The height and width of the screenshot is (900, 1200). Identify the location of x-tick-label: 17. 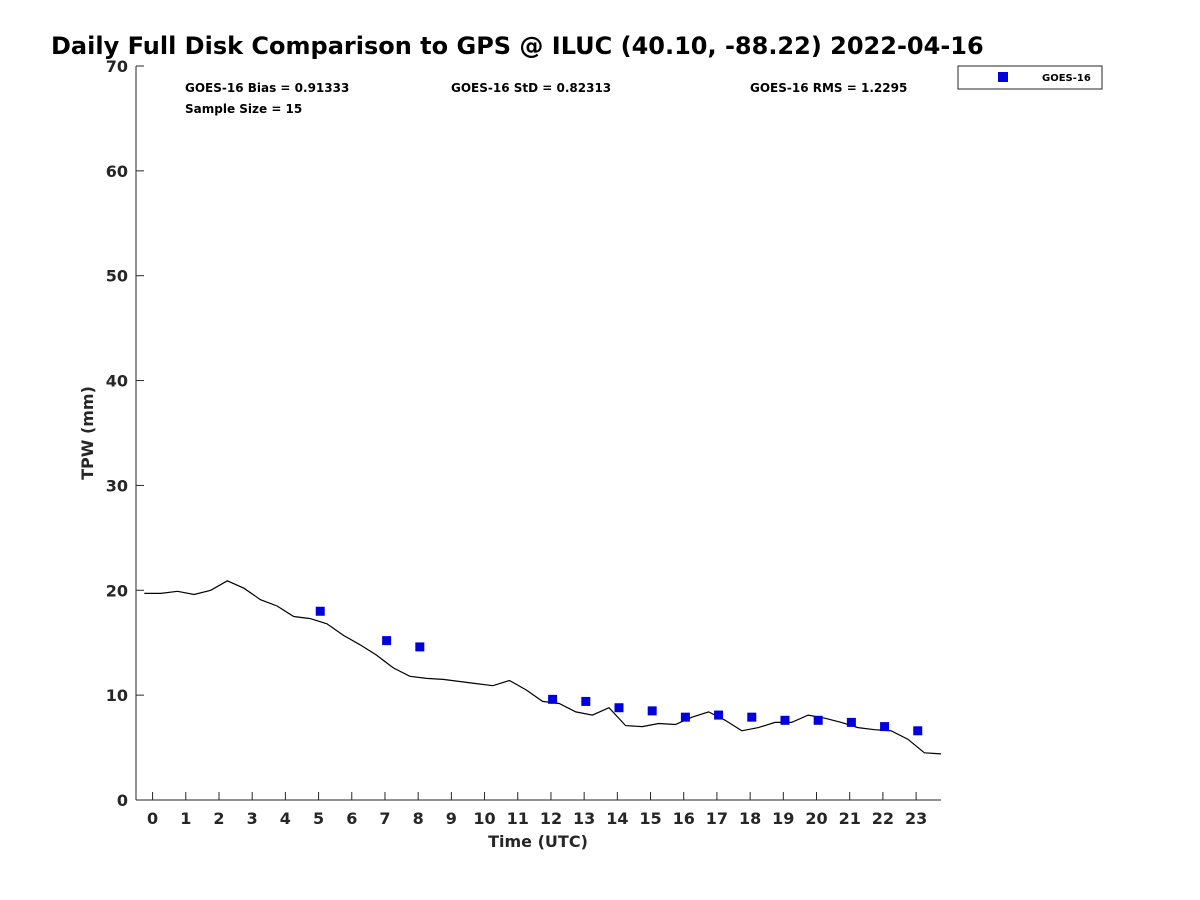
(717, 818).